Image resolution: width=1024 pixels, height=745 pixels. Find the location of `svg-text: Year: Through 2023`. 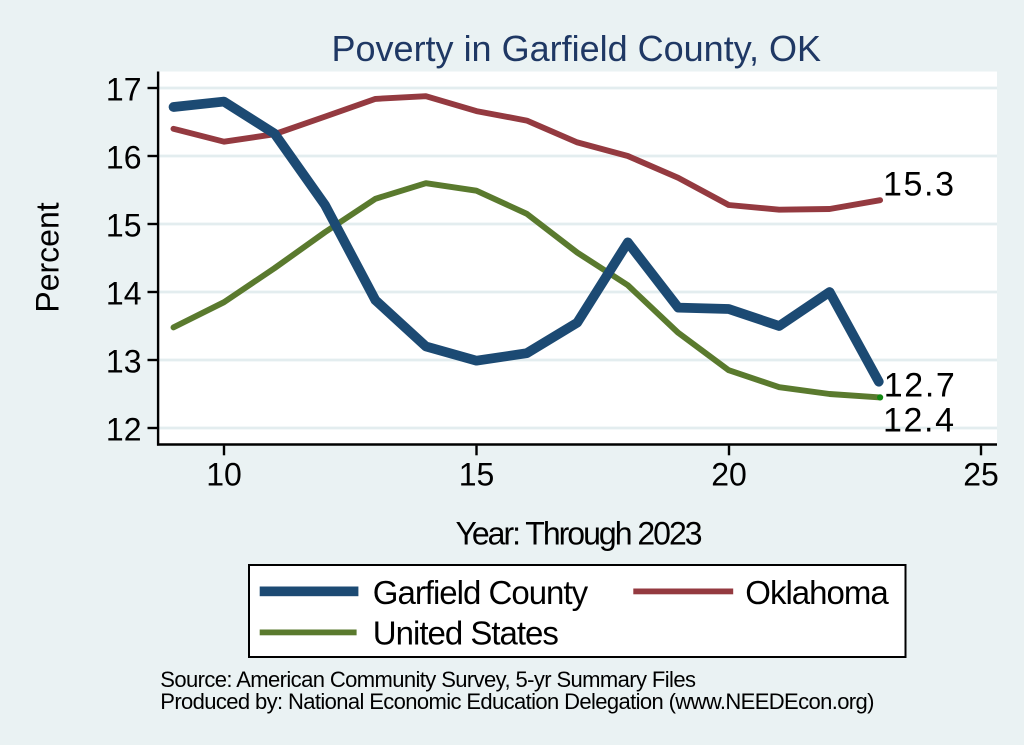

svg-text: Year: Through 2023 is located at coordinates (578, 534).